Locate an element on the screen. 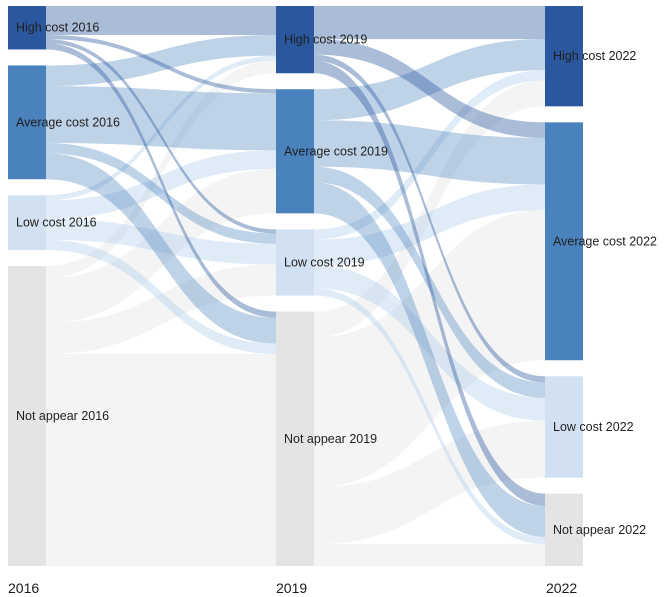 Image resolution: width=669 pixels, height=597 pixels. node-a16 is located at coordinates (27, 122).